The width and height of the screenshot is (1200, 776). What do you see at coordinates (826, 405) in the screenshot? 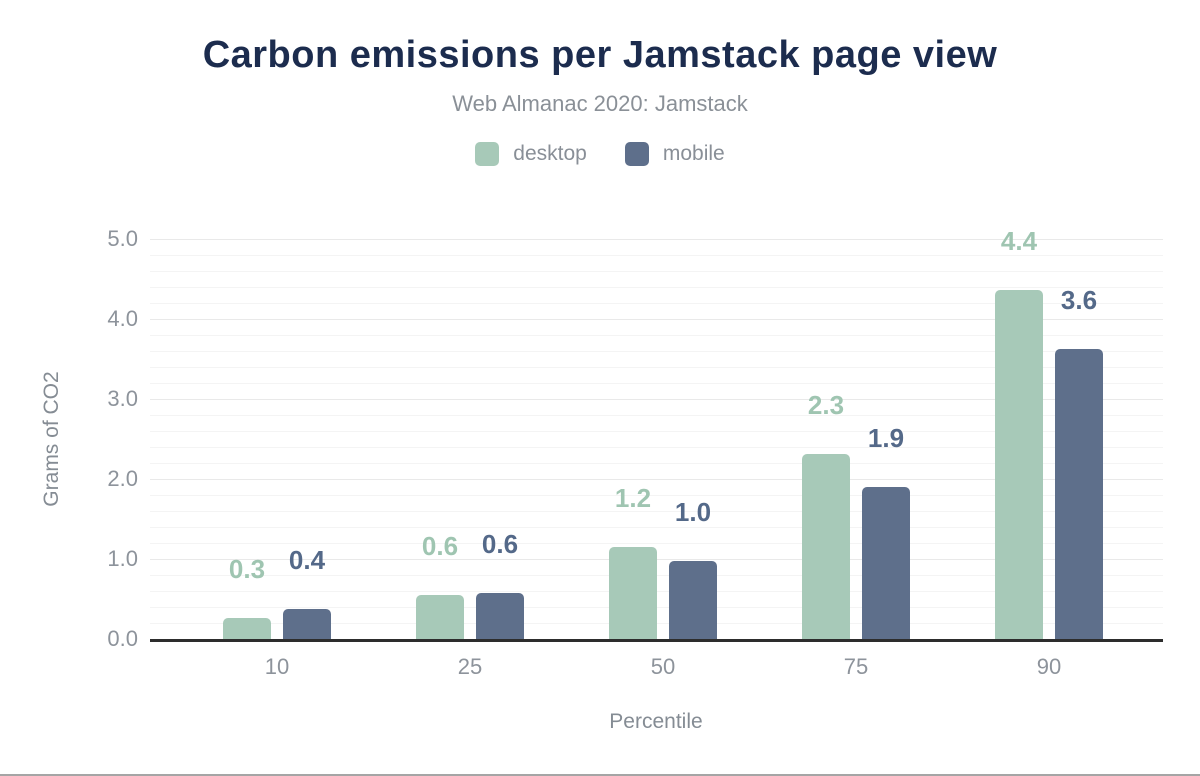
I see `bar-value-label: 2.3` at bounding box center [826, 405].